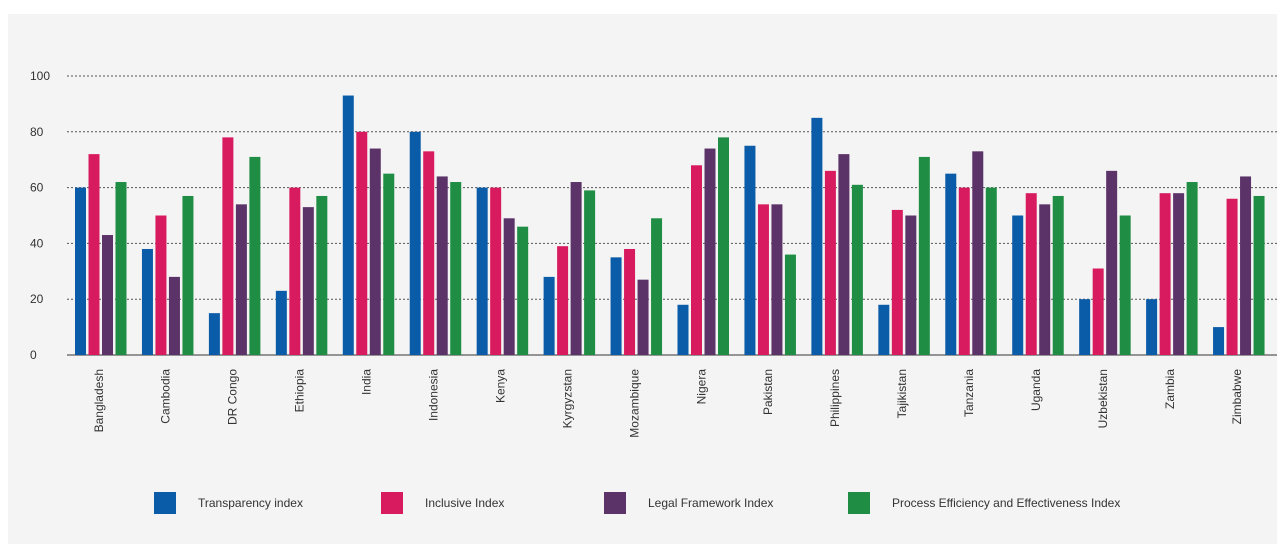 The width and height of the screenshot is (1284, 546). I want to click on y-axis-tick-labels: 0 20 40 60 80 100, so click(40, 215).